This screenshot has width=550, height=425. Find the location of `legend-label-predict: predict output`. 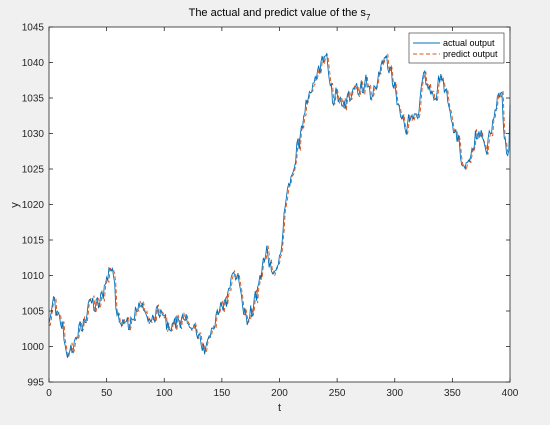

legend-label-predict: predict output is located at coordinates (470, 54).